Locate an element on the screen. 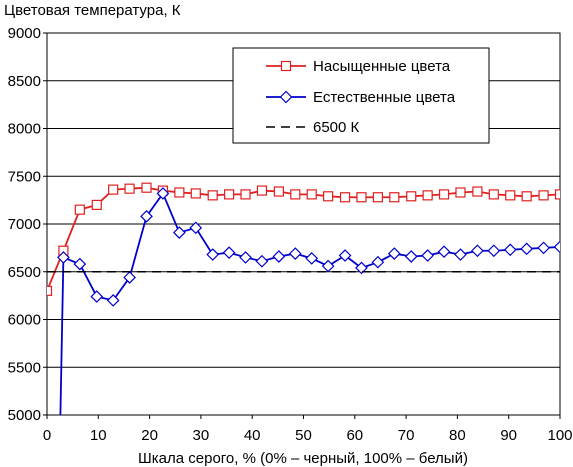 Image resolution: width=573 pixels, height=467 pixels. x-tick-label: 0 is located at coordinates (47, 435).